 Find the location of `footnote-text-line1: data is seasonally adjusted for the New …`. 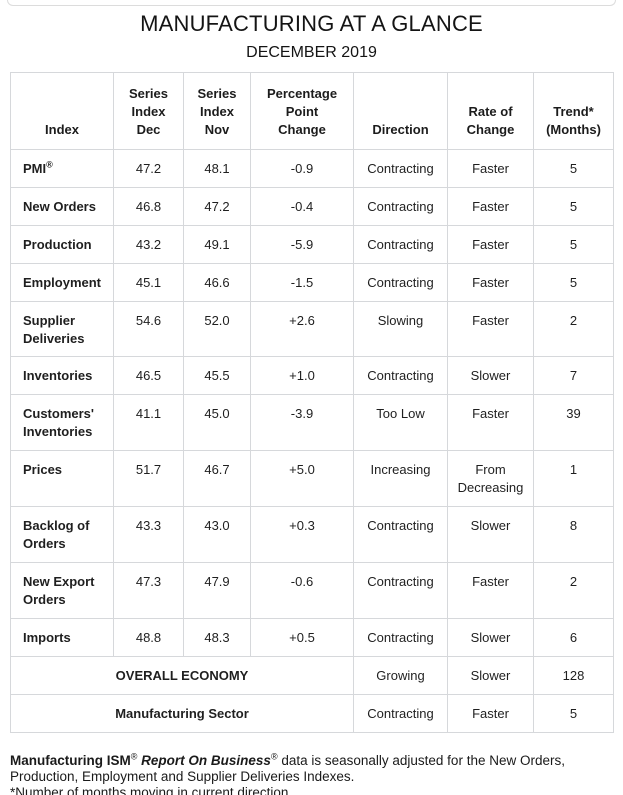

footnote-text-line1: data is seasonally adjusted for the New … is located at coordinates (421, 760).